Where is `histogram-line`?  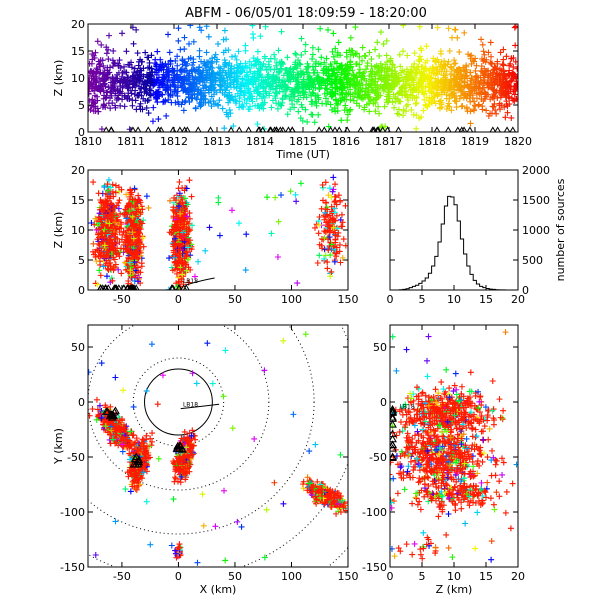
histogram-line is located at coordinates (454, 243).